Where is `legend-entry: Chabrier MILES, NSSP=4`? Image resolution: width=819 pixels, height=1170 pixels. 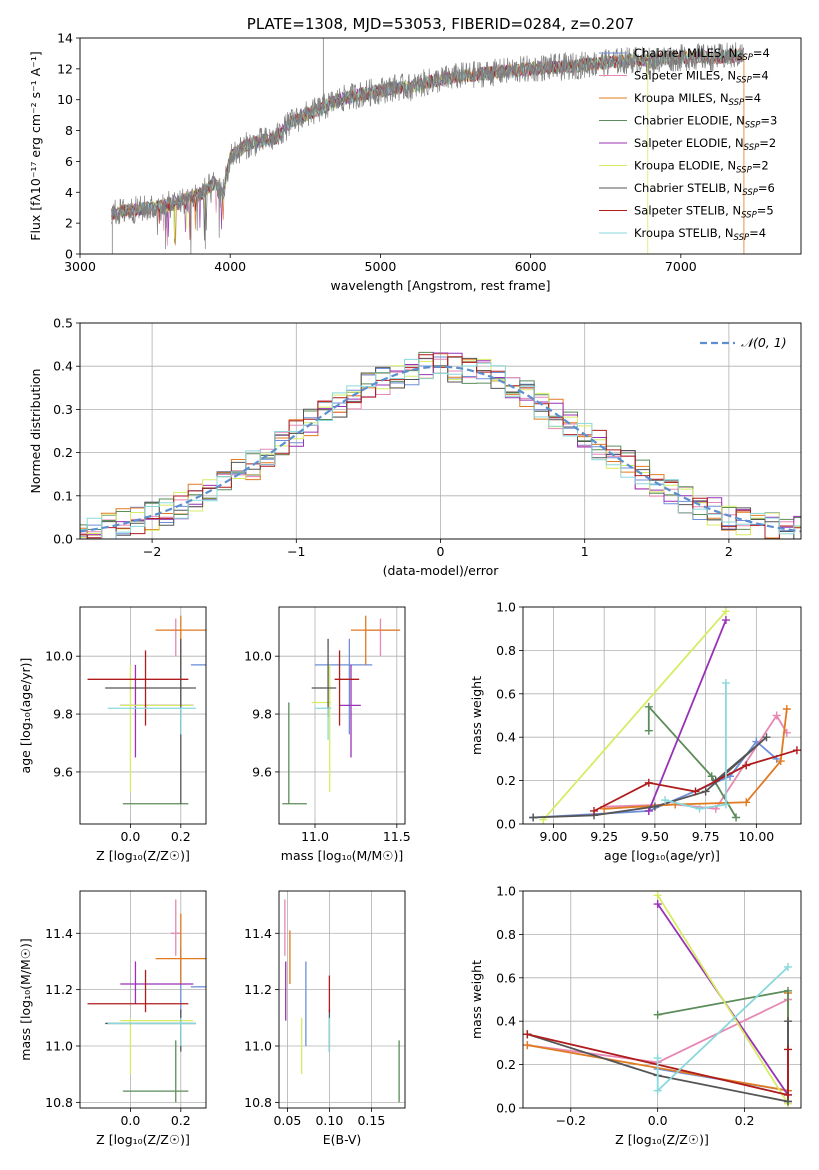 legend-entry: Chabrier MILES, NSSP=4 is located at coordinates (702, 54).